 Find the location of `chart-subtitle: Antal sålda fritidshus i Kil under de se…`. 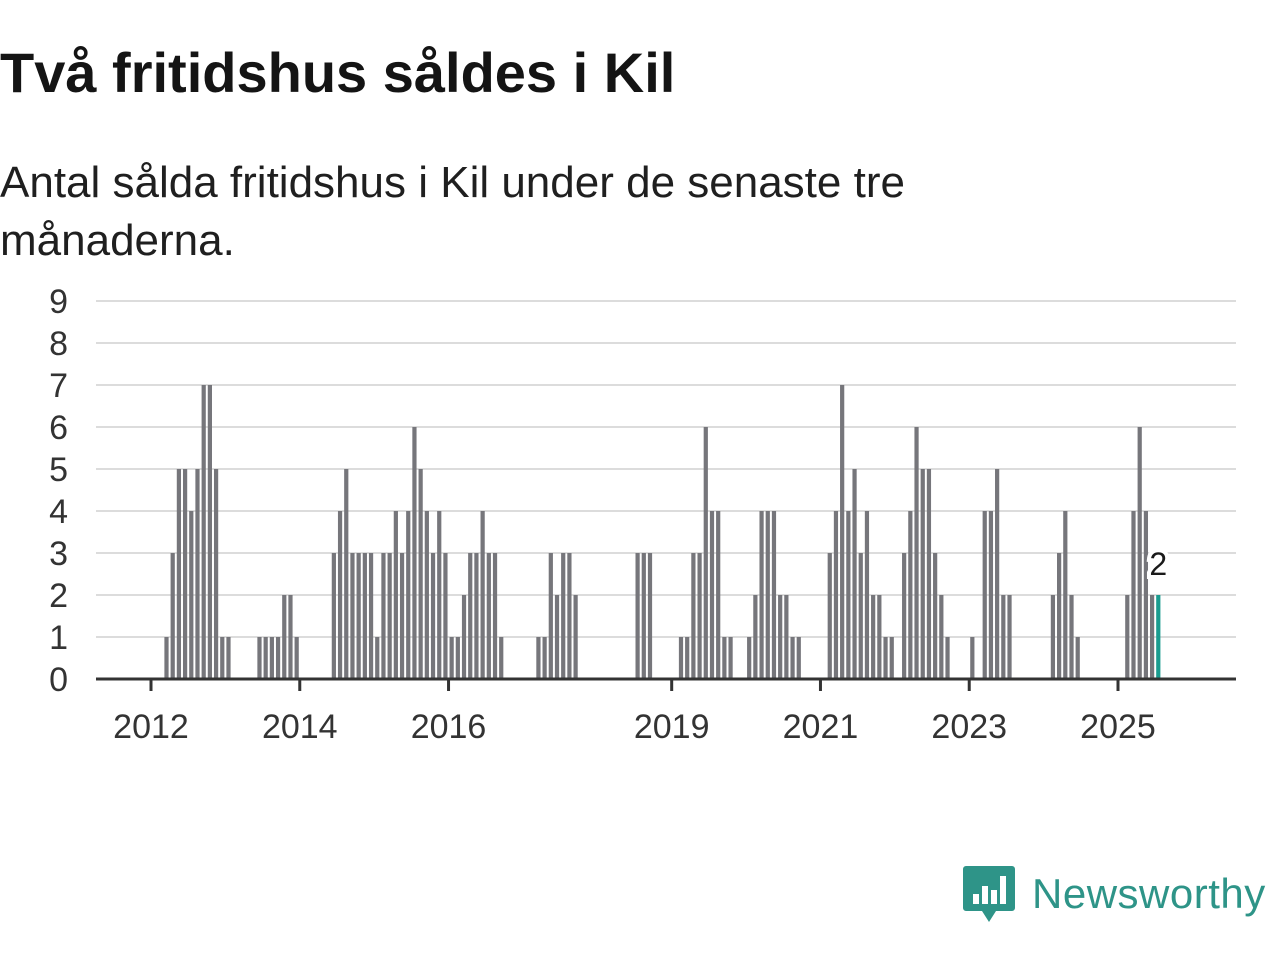

chart-subtitle: Antal sålda fritidshus i Kil under de se… is located at coordinates (452, 211).